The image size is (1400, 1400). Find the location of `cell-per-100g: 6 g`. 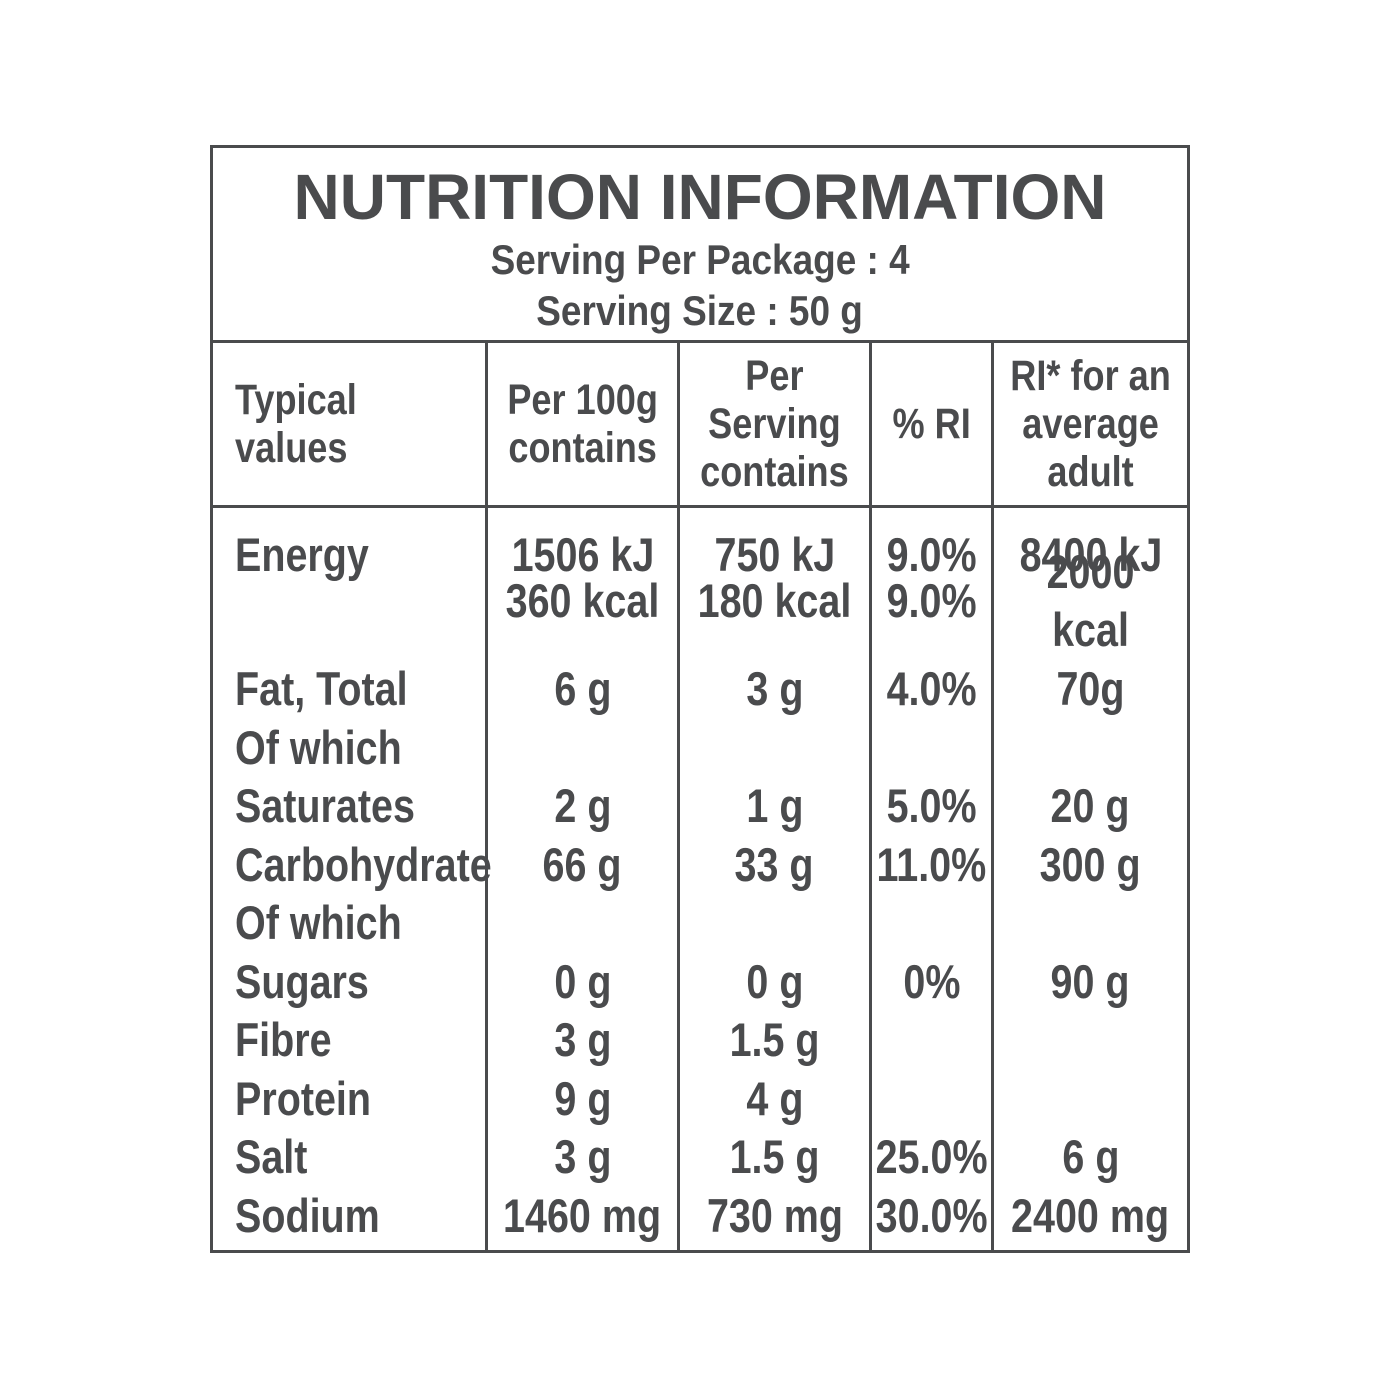

cell-per-100g: 6 g is located at coordinates (581, 689).